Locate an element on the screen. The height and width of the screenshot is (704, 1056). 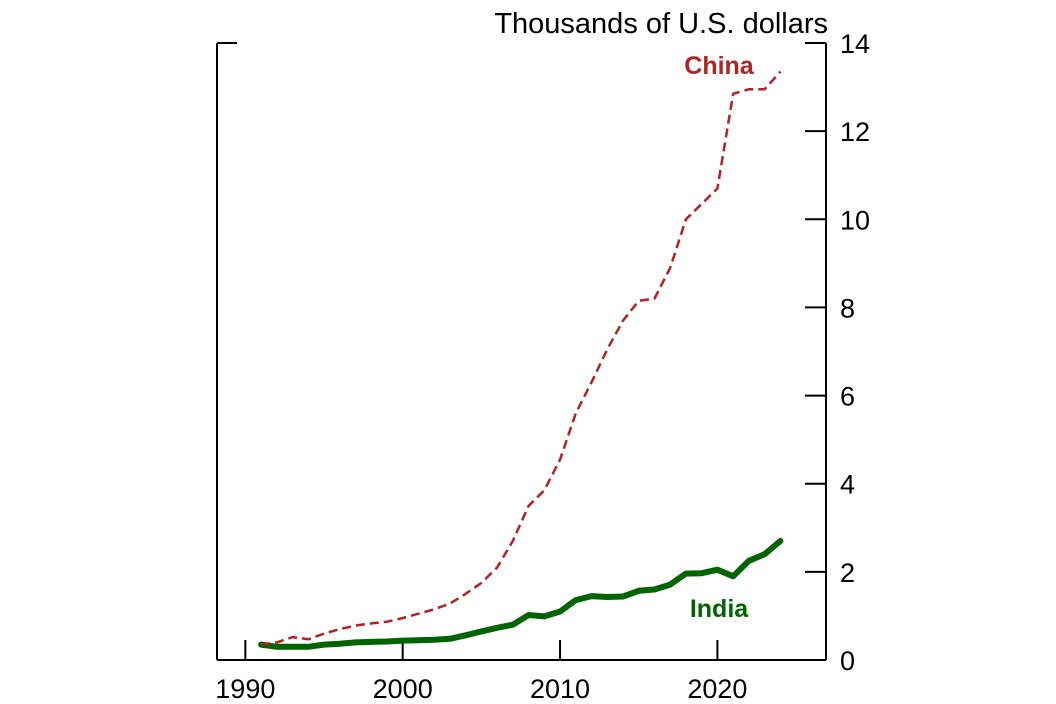
y-tick-label: 6 is located at coordinates (847, 397).